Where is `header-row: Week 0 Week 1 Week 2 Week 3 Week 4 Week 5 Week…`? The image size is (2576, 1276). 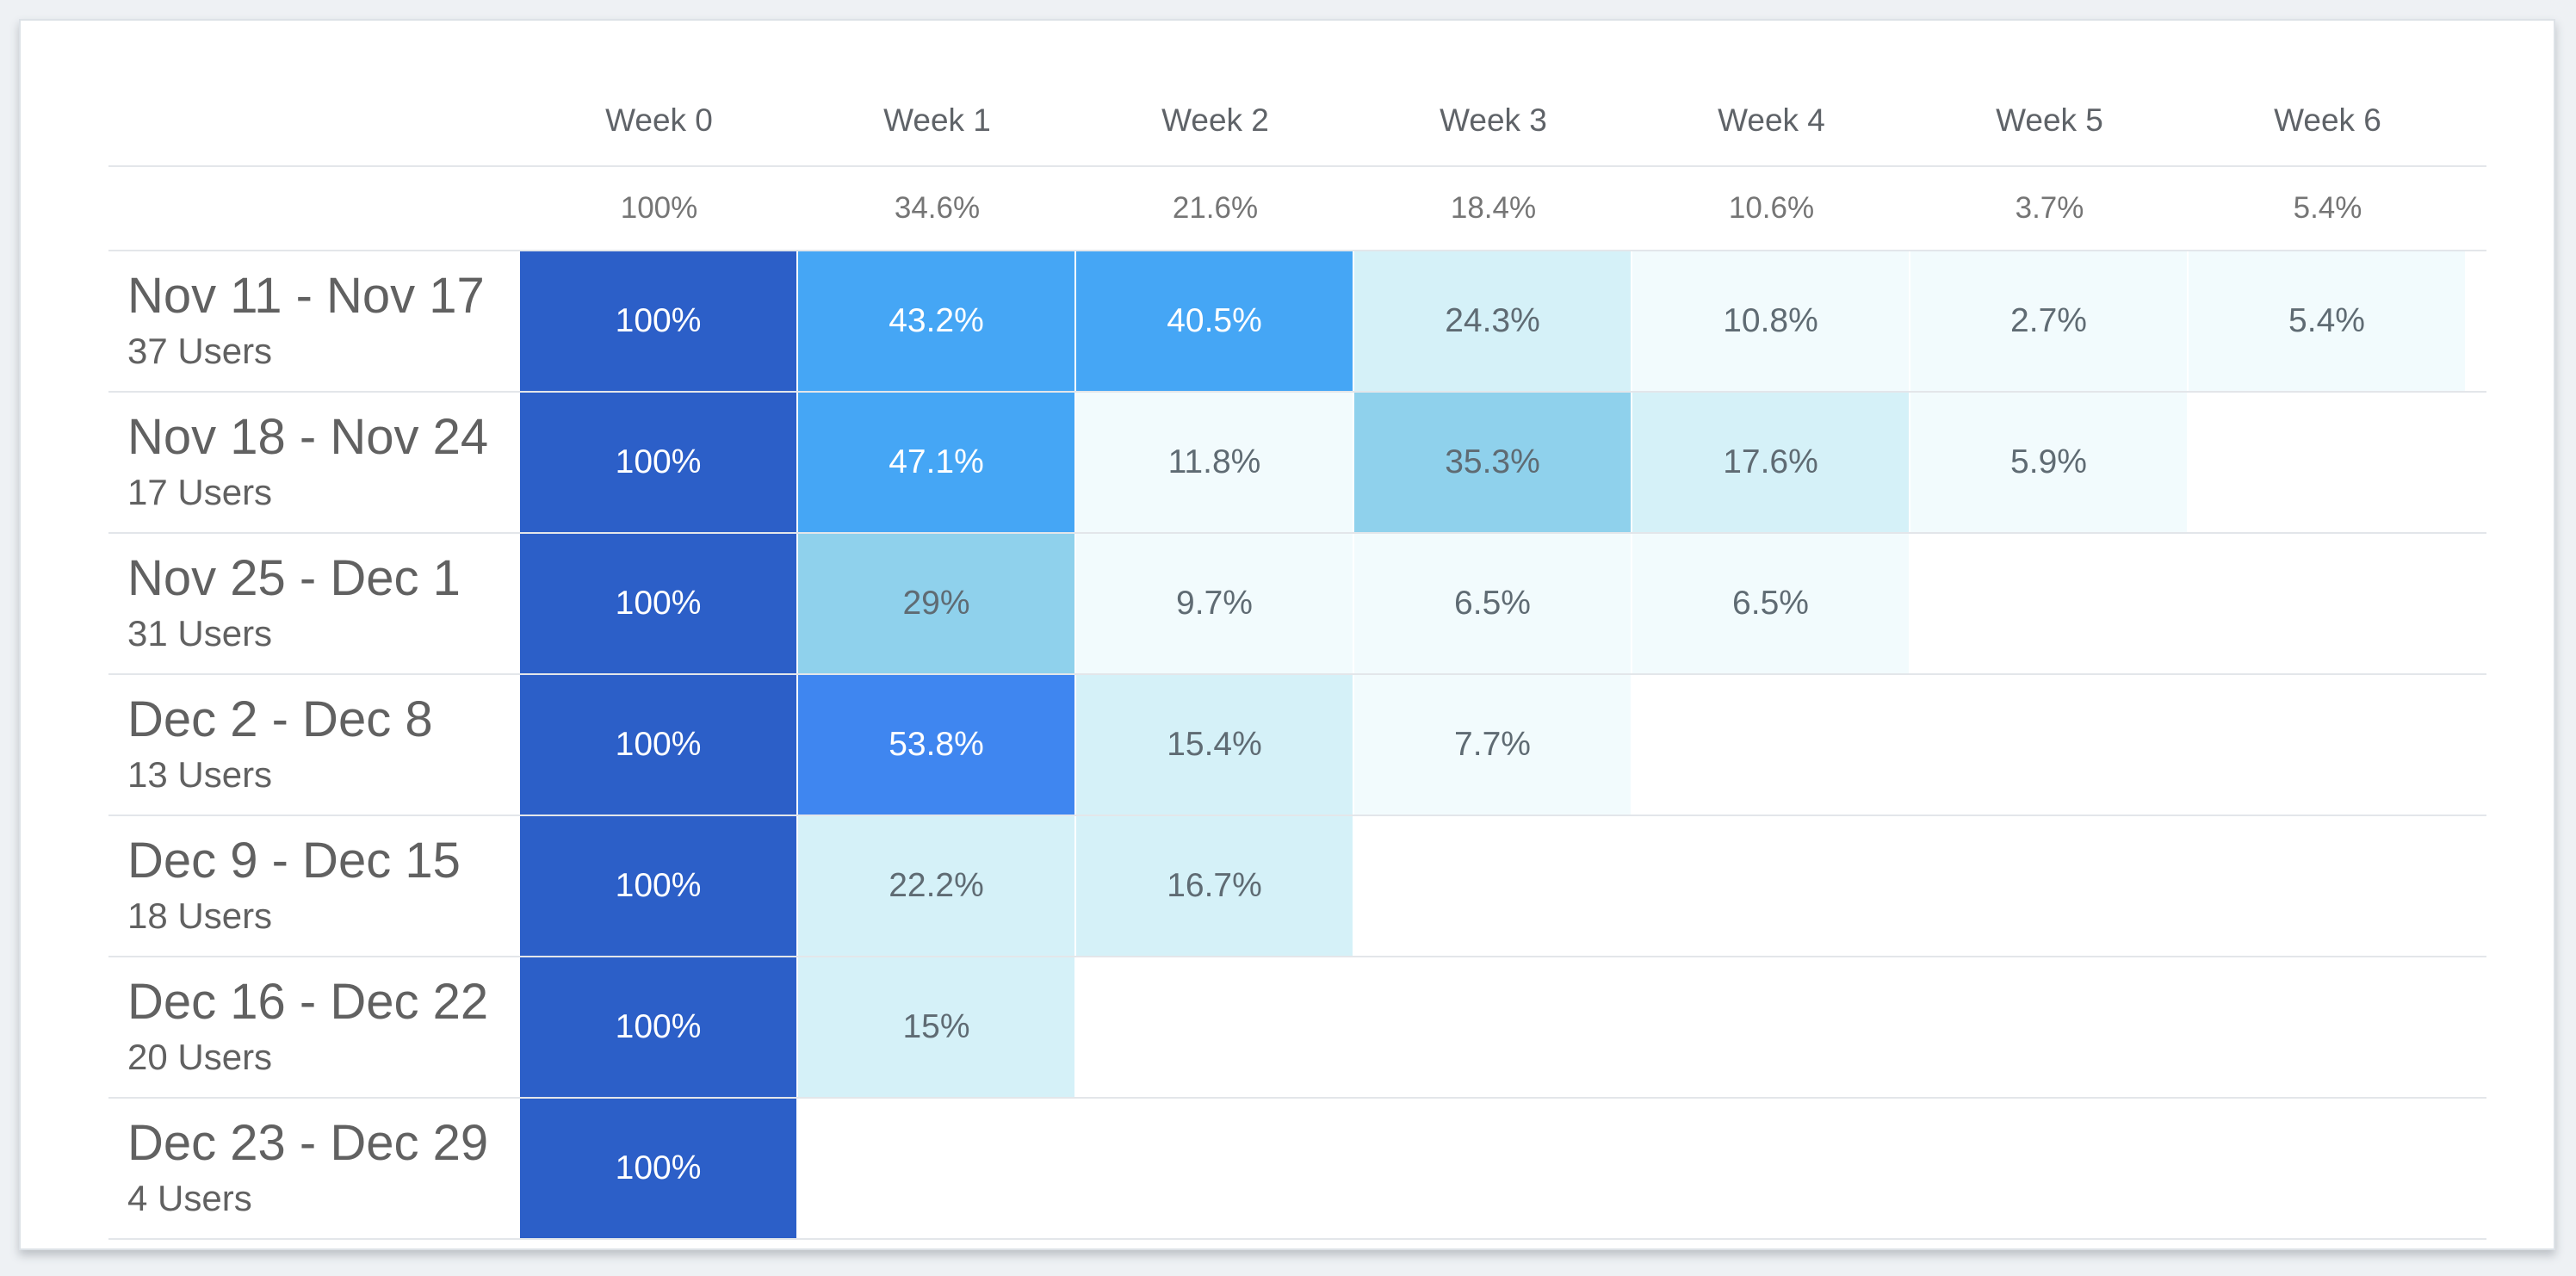 header-row: Week 0 Week 1 Week 2 Week 3 Week 4 Week 5 Week… is located at coordinates (1297, 119).